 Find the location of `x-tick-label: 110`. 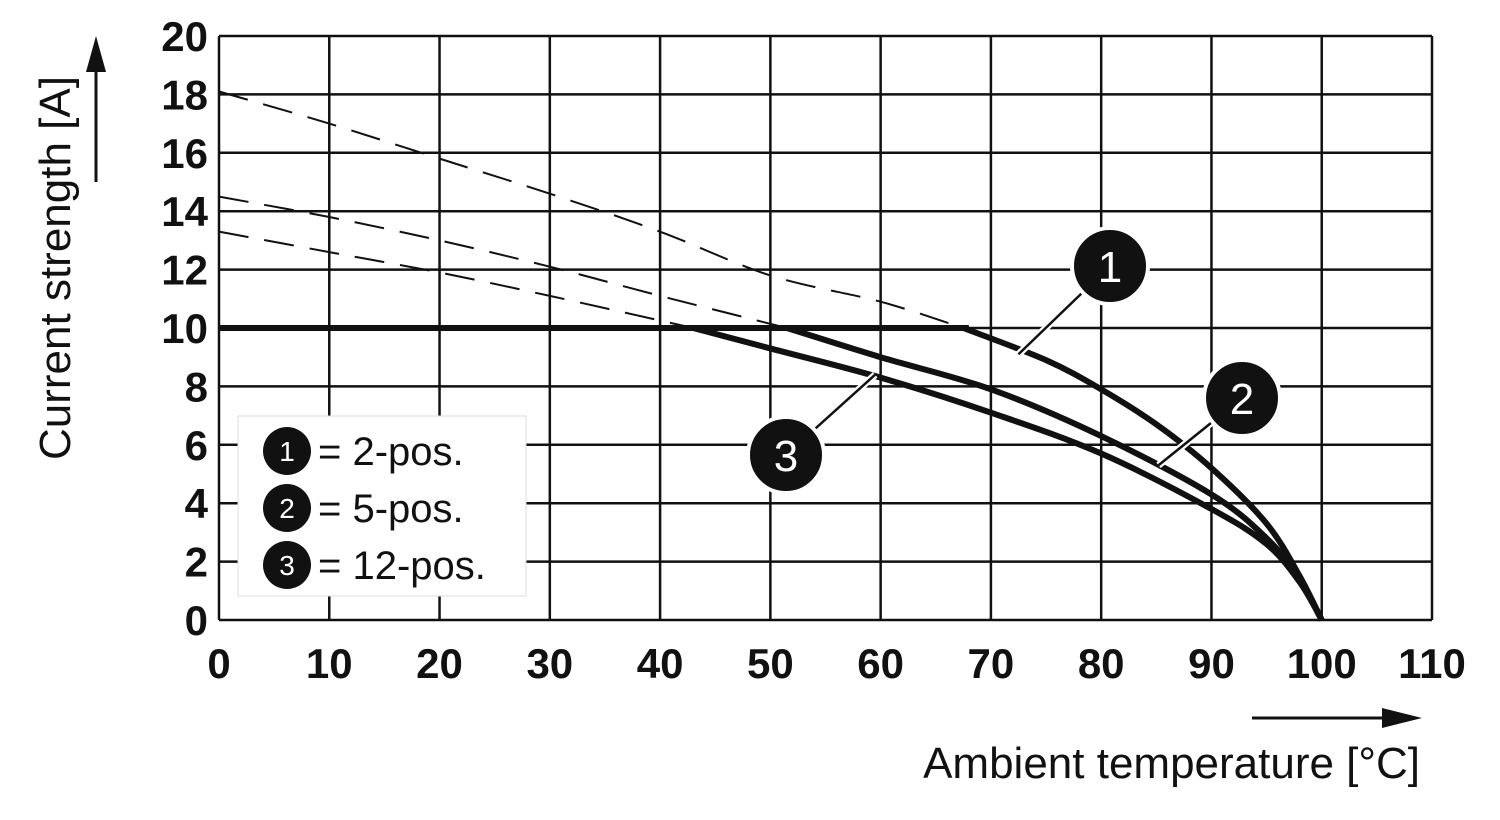

x-tick-label: 110 is located at coordinates (1432, 663).